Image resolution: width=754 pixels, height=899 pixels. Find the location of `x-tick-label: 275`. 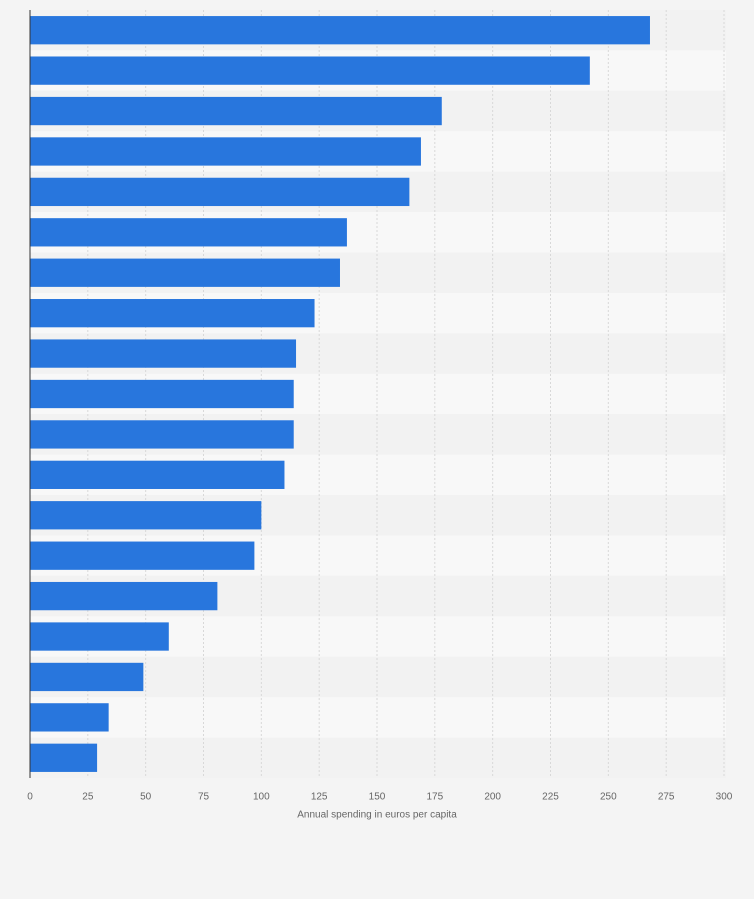

x-tick-label: 275 is located at coordinates (666, 797).